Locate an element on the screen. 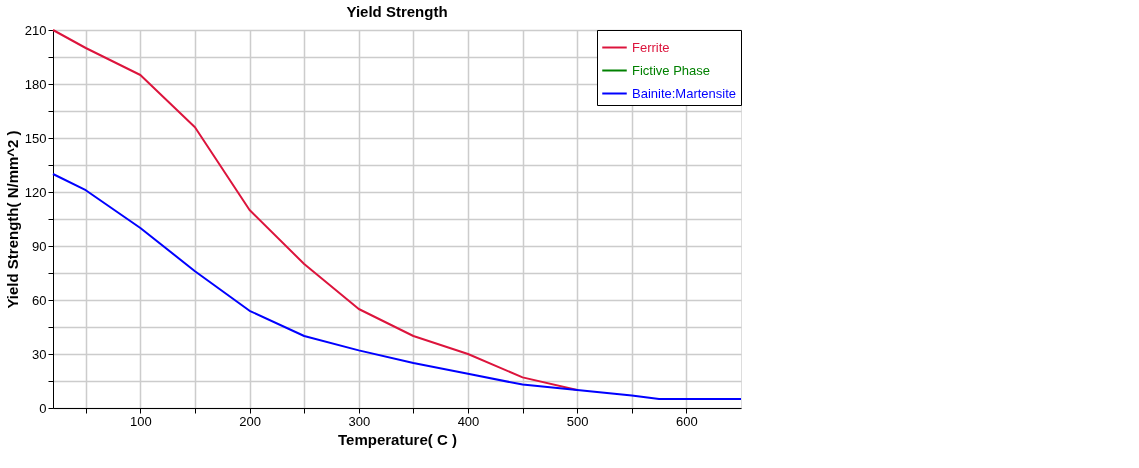 Image resolution: width=1139 pixels, height=468 pixels. legend-label: Bainite:Martensite is located at coordinates (684, 93).